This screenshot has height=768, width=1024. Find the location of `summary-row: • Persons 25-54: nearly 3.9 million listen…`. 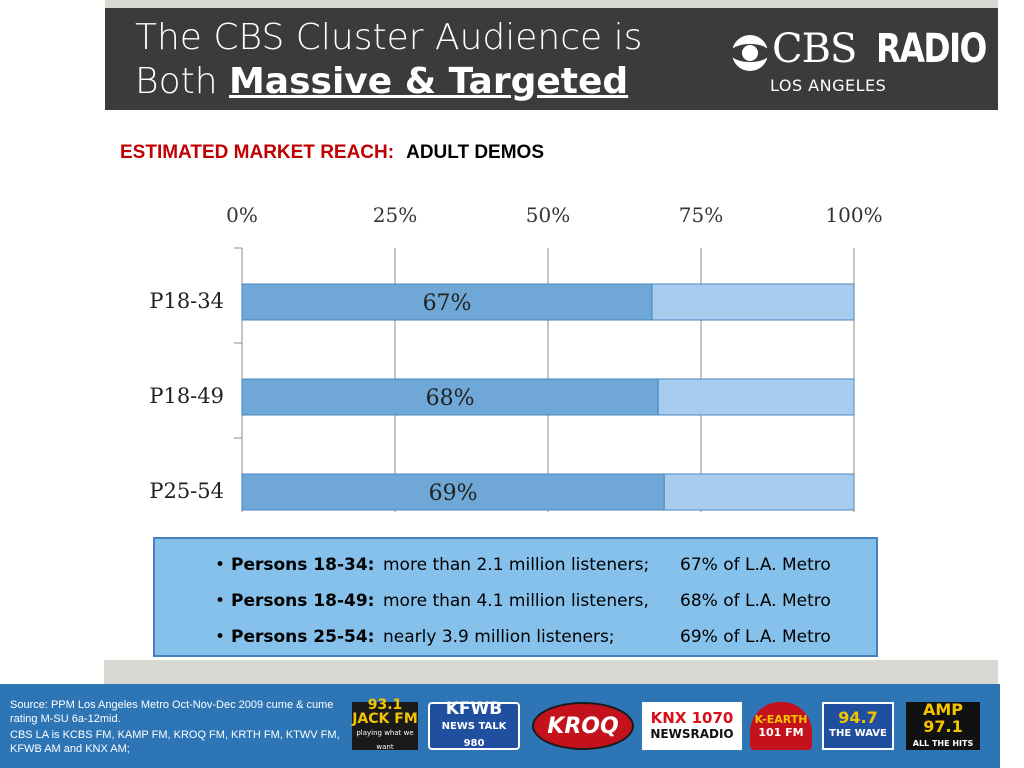

summary-row: • Persons 25-54: nearly 3.9 million listen… is located at coordinates (523, 637).